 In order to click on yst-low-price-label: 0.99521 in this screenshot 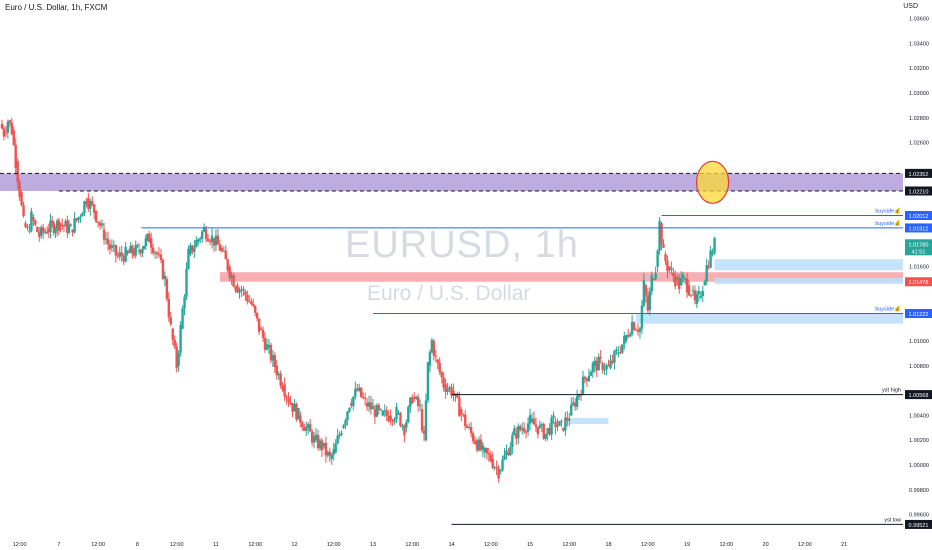, I will do `click(919, 526)`.